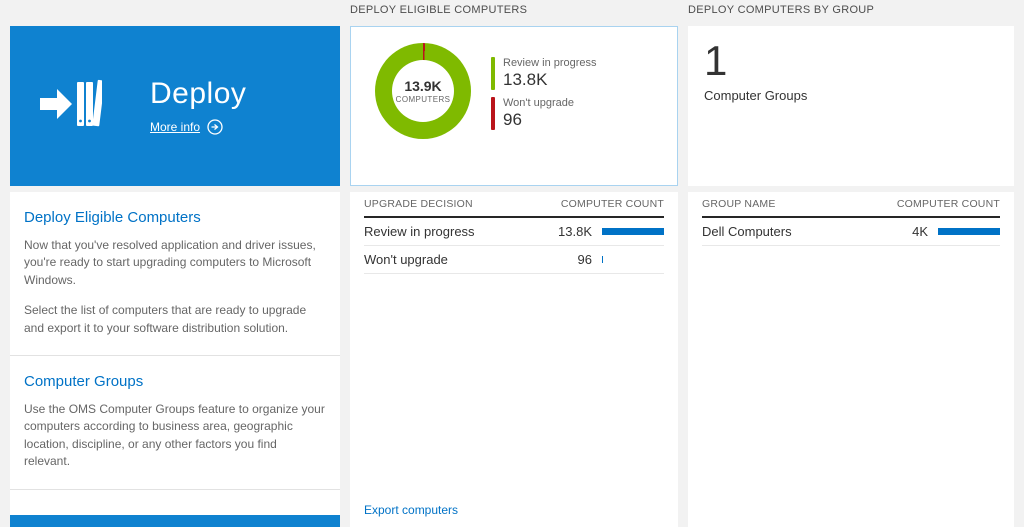  Describe the element at coordinates (739, 204) in the screenshot. I see `column-header-group-name: GROUP NAME` at that location.